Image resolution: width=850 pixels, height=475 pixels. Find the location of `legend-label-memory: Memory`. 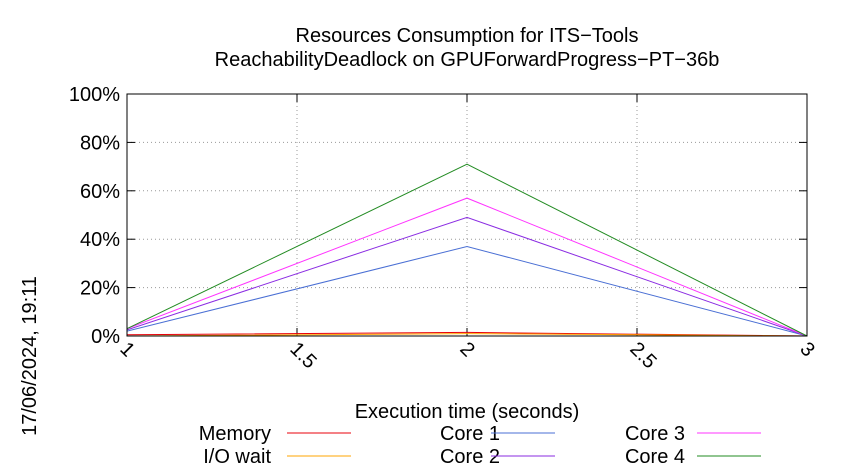

legend-label-memory: Memory is located at coordinates (235, 434).